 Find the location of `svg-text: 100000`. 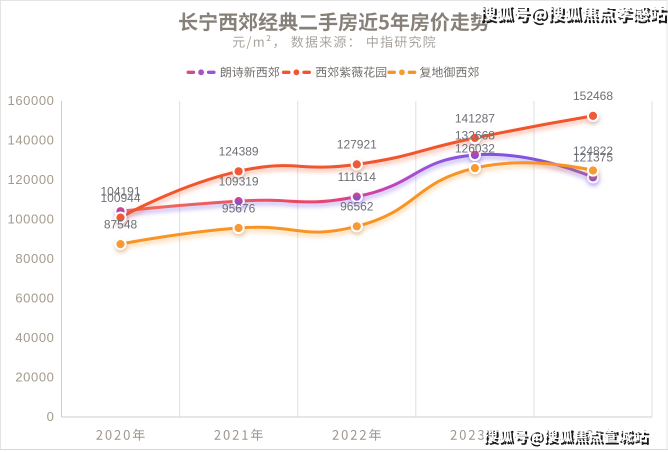

svg-text: 100000 is located at coordinates (31, 218).